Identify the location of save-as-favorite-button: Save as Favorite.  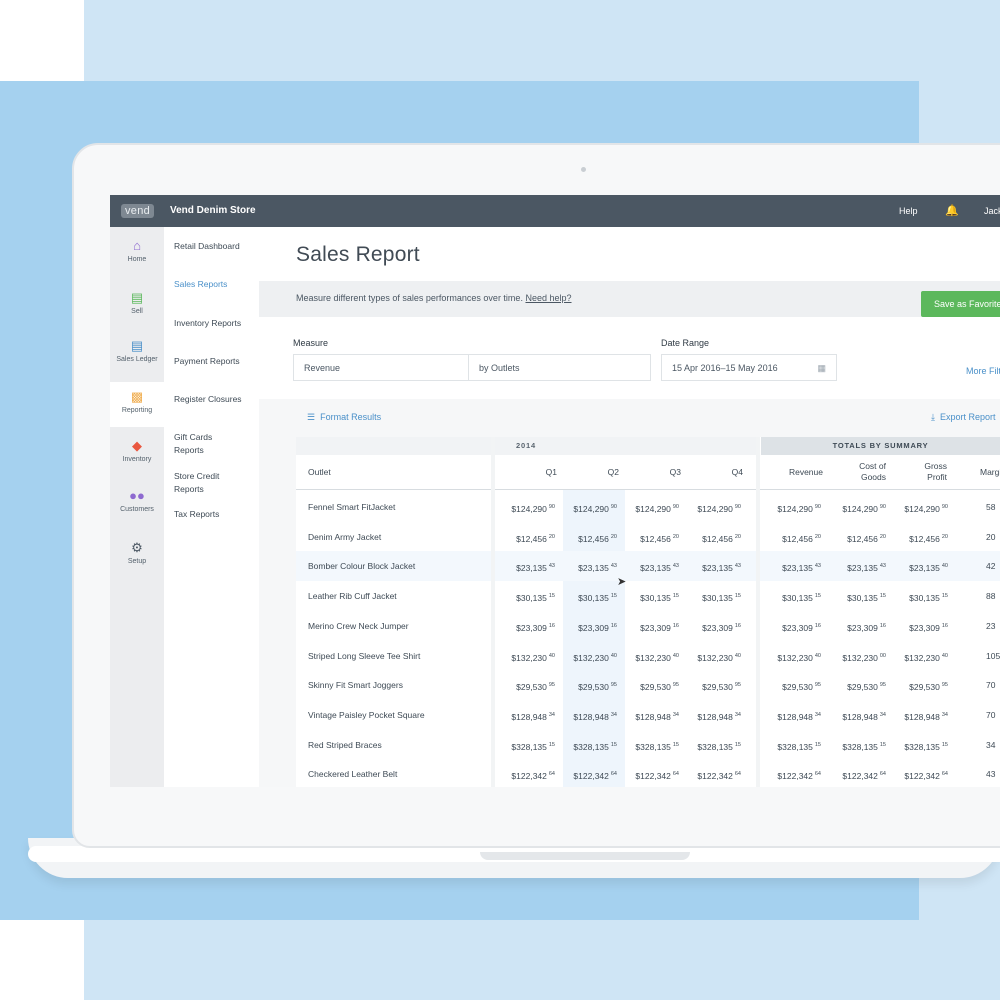
(960, 304).